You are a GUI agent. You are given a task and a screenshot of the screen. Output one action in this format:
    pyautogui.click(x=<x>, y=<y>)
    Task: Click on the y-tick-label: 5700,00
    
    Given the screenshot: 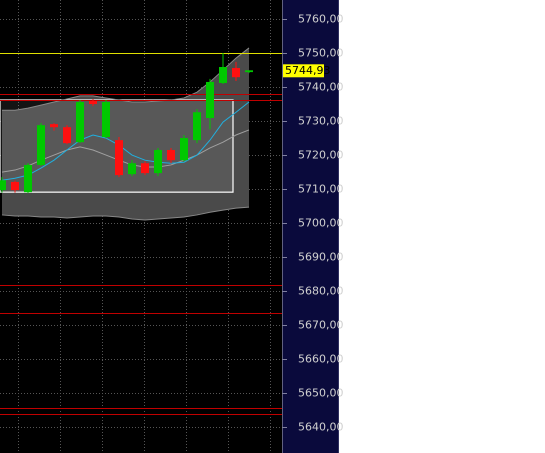 What is the action you would take?
    pyautogui.click(x=321, y=223)
    